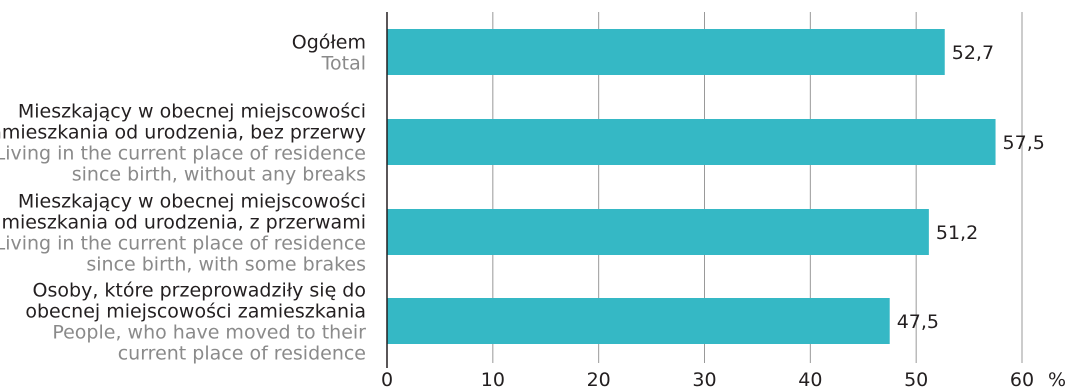 This screenshot has width=1066, height=387. Describe the element at coordinates (343, 64) in the screenshot. I see `category-label-en: Total` at that location.